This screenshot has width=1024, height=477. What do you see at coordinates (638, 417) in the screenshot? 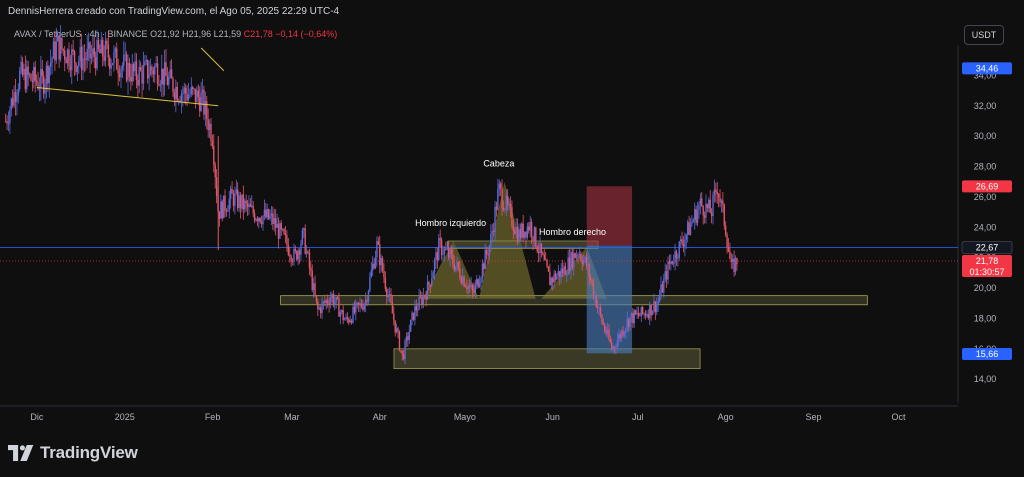
I see `x-tick-label: Jul` at bounding box center [638, 417].